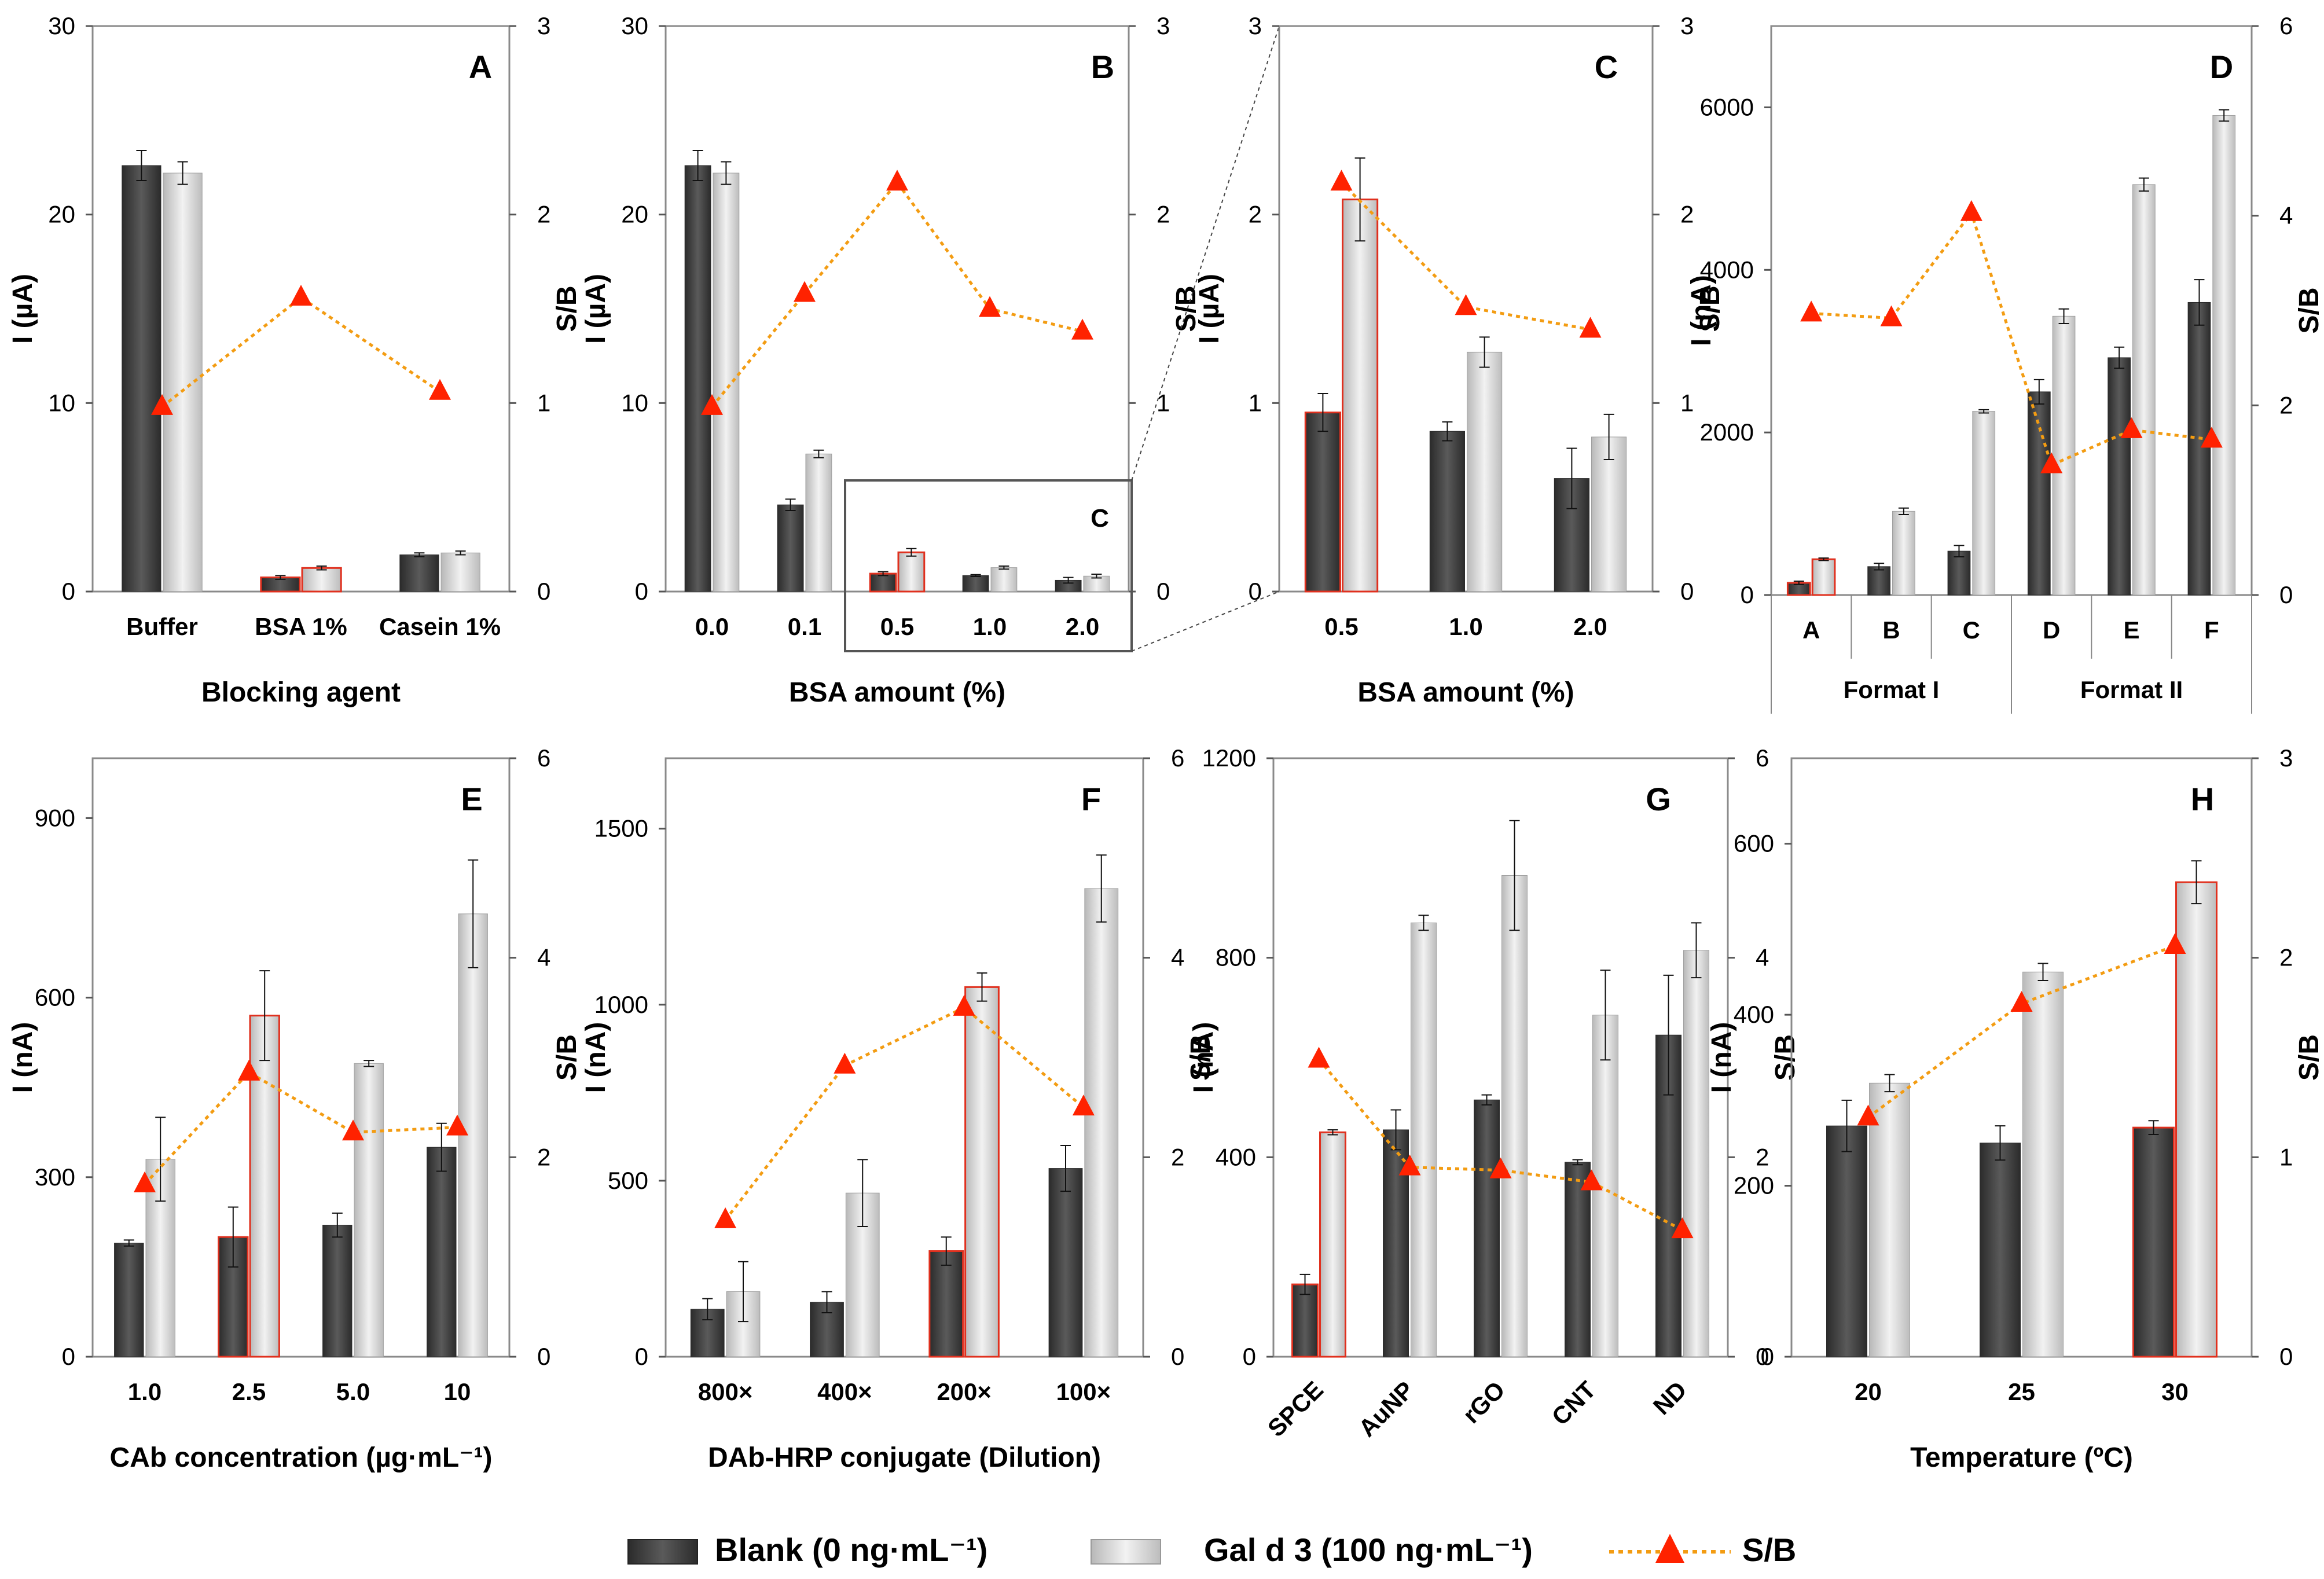 This screenshot has height=1579, width=2324. What do you see at coordinates (2202, 799) in the screenshot?
I see `panel-letter-h: H` at bounding box center [2202, 799].